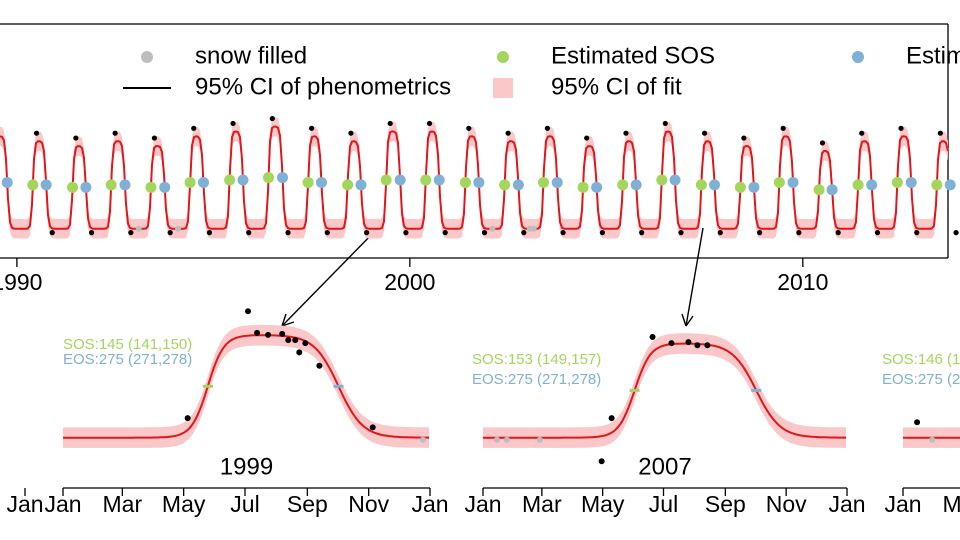  Describe the element at coordinates (288, 320) in the screenshot. I see `arrow-head` at that location.